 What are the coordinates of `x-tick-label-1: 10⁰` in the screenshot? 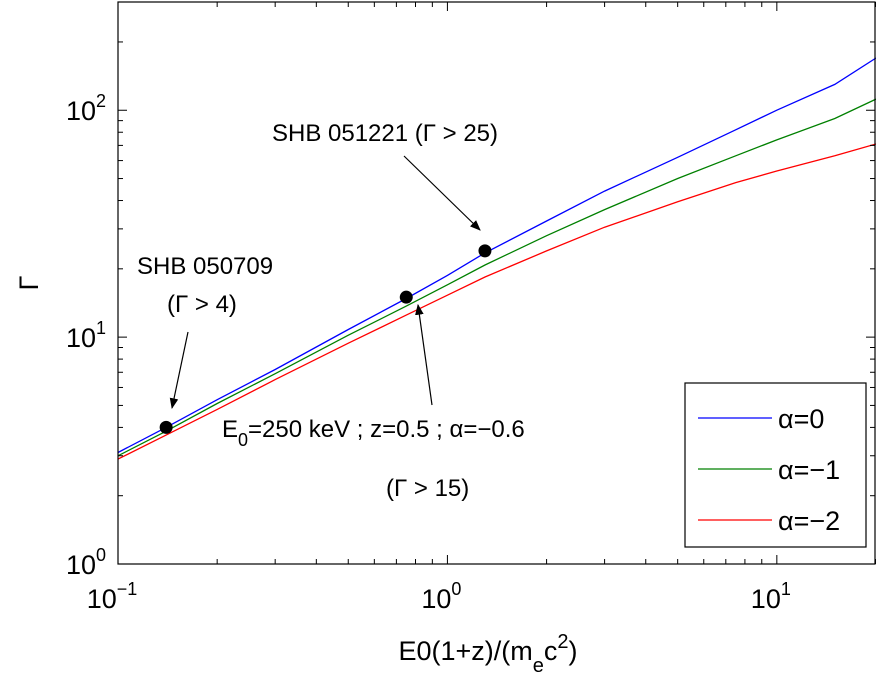 It's located at (441, 596).